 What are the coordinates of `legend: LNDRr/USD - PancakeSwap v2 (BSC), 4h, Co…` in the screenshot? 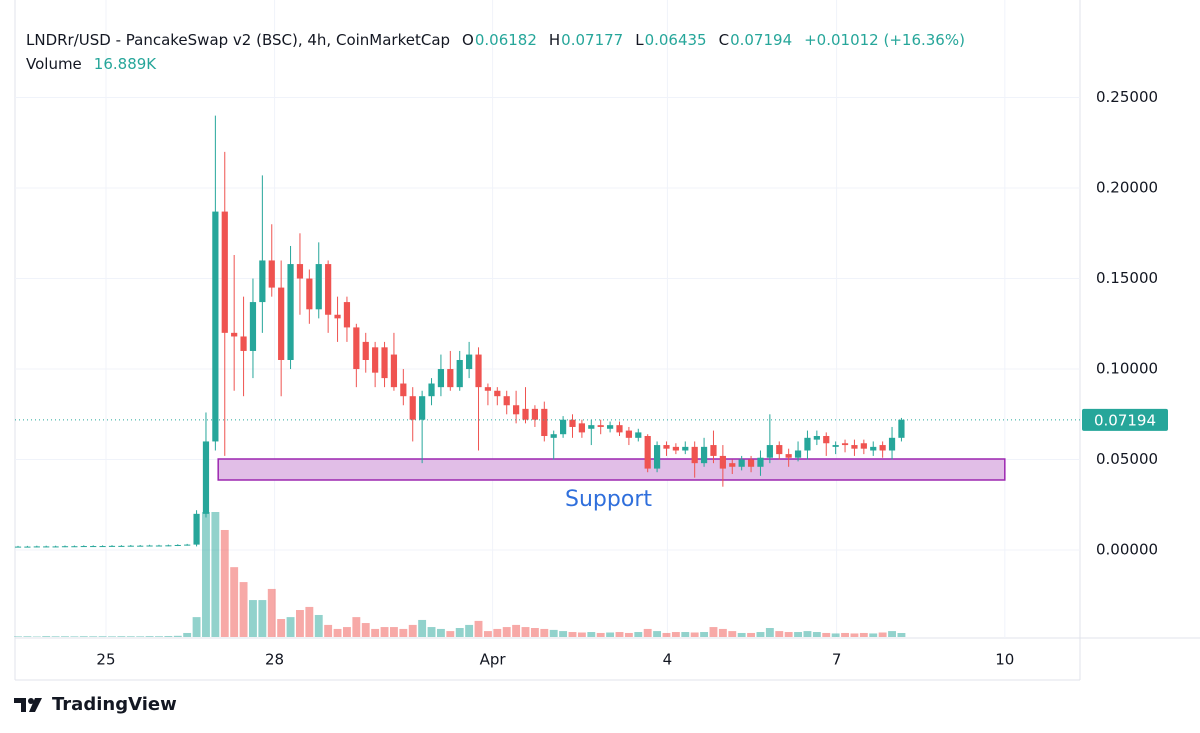 It's located at (495, 52).